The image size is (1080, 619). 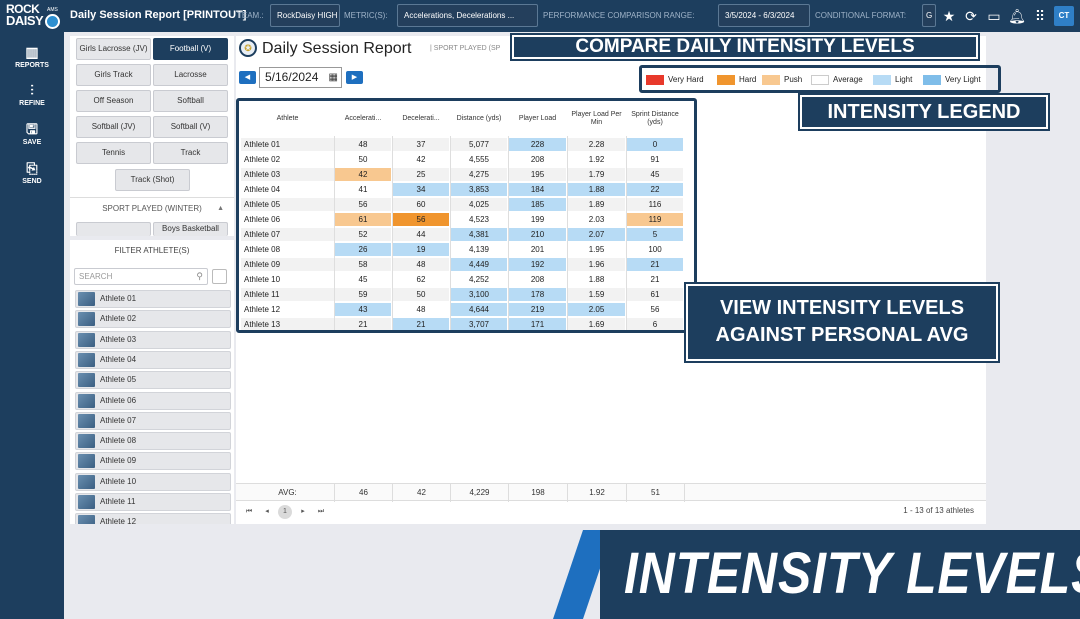 I want to click on sliders-icon: ⫶, so click(x=32, y=90).